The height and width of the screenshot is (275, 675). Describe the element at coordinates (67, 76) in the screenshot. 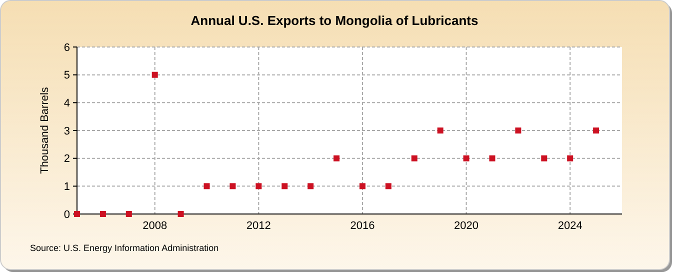

I see `y-tick-label: 5` at that location.